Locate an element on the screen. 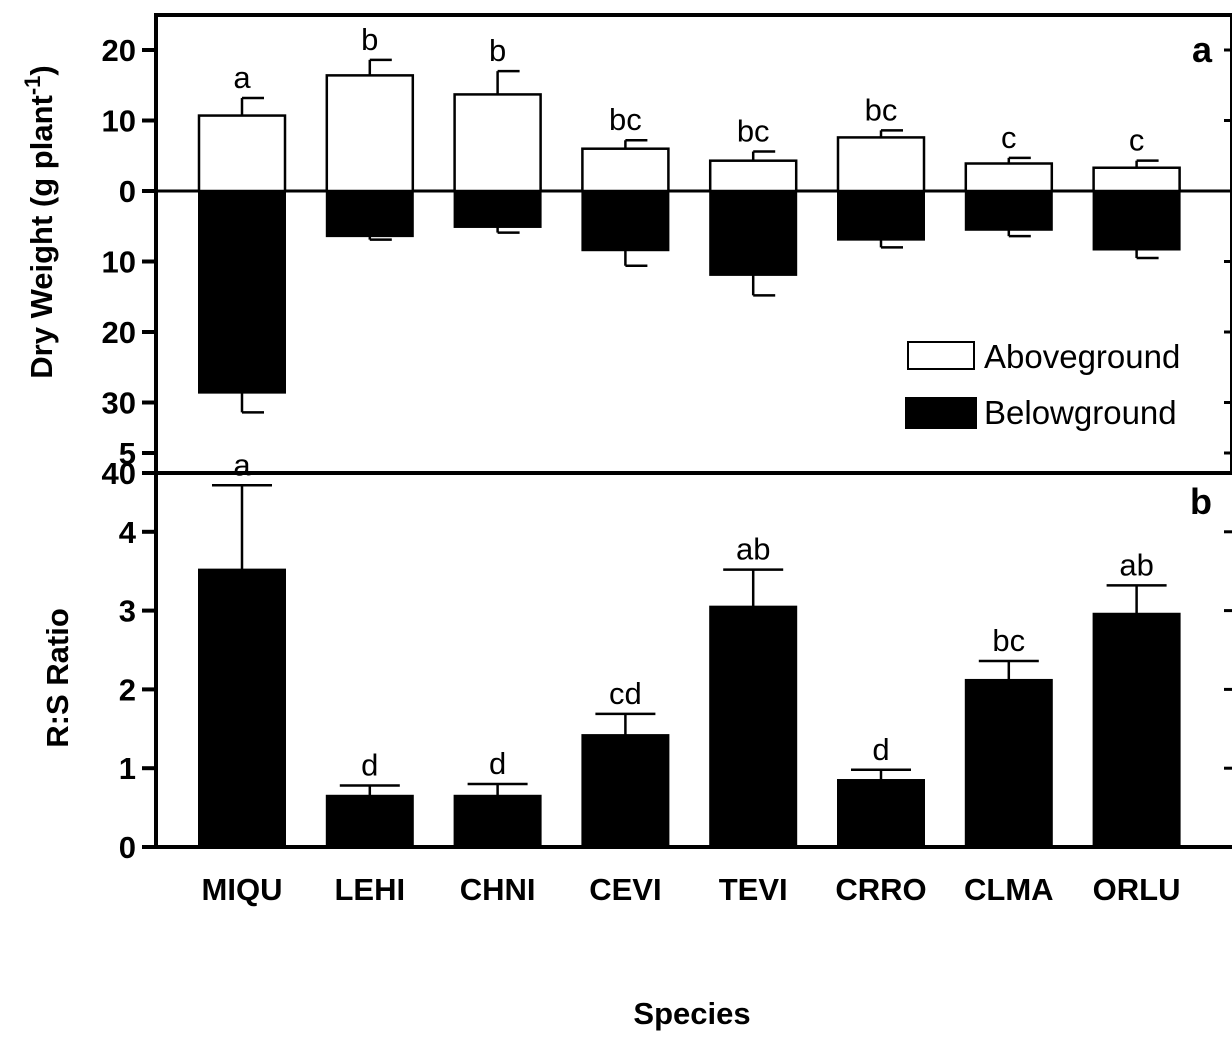  aboveground-bar-clma is located at coordinates (1009, 177).